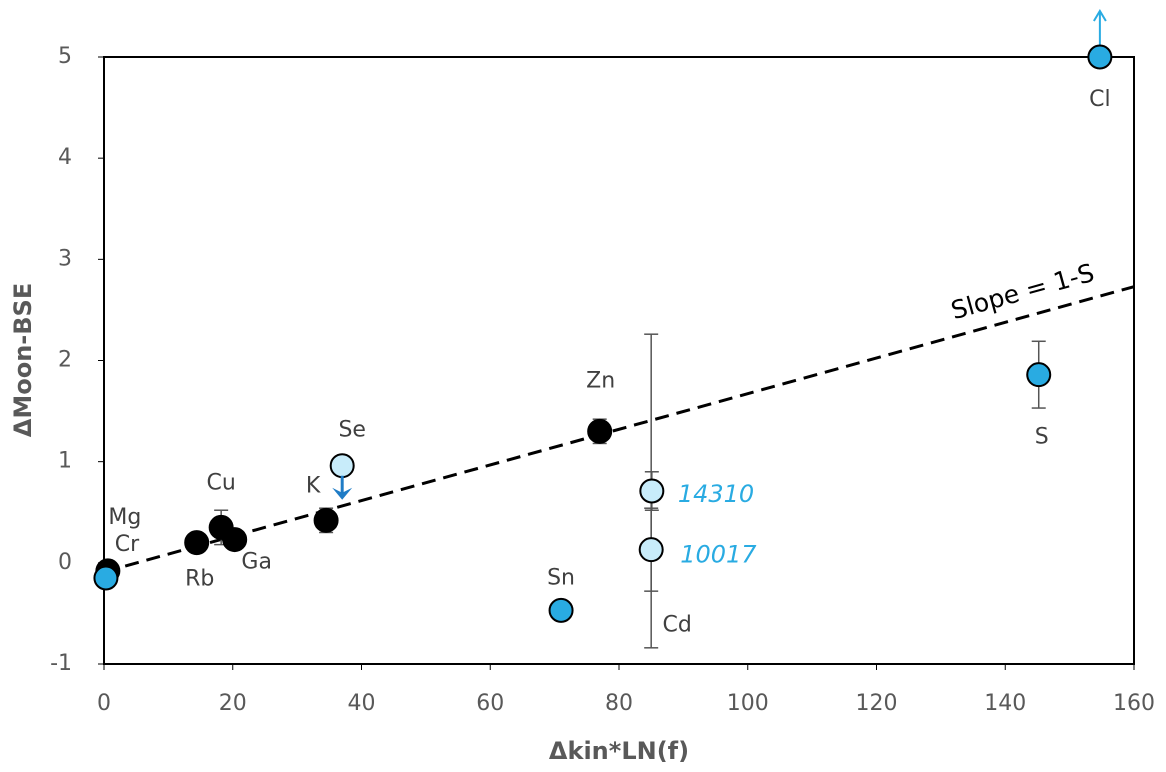 This screenshot has height=772, width=1166. What do you see at coordinates (718, 555) in the screenshot?
I see `point-label: 10017` at bounding box center [718, 555].